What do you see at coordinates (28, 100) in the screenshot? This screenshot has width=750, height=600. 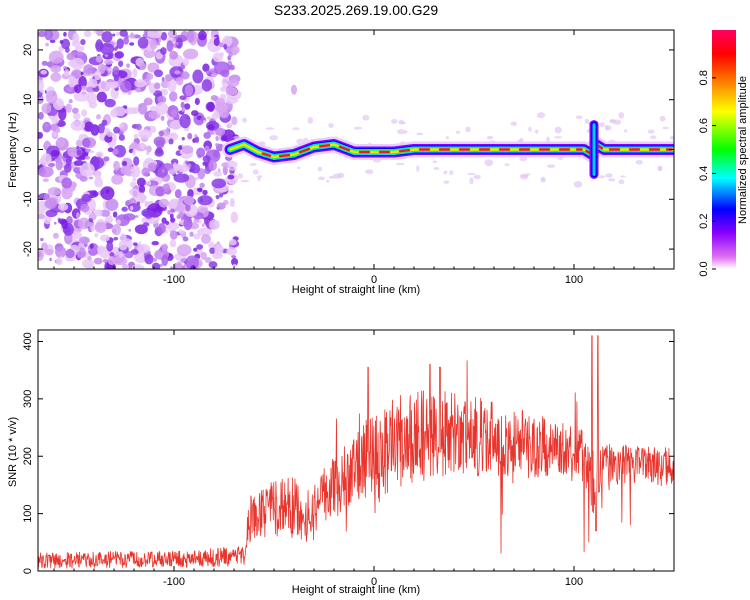 I see `spectrogram-y-tick-label: 10` at bounding box center [28, 100].